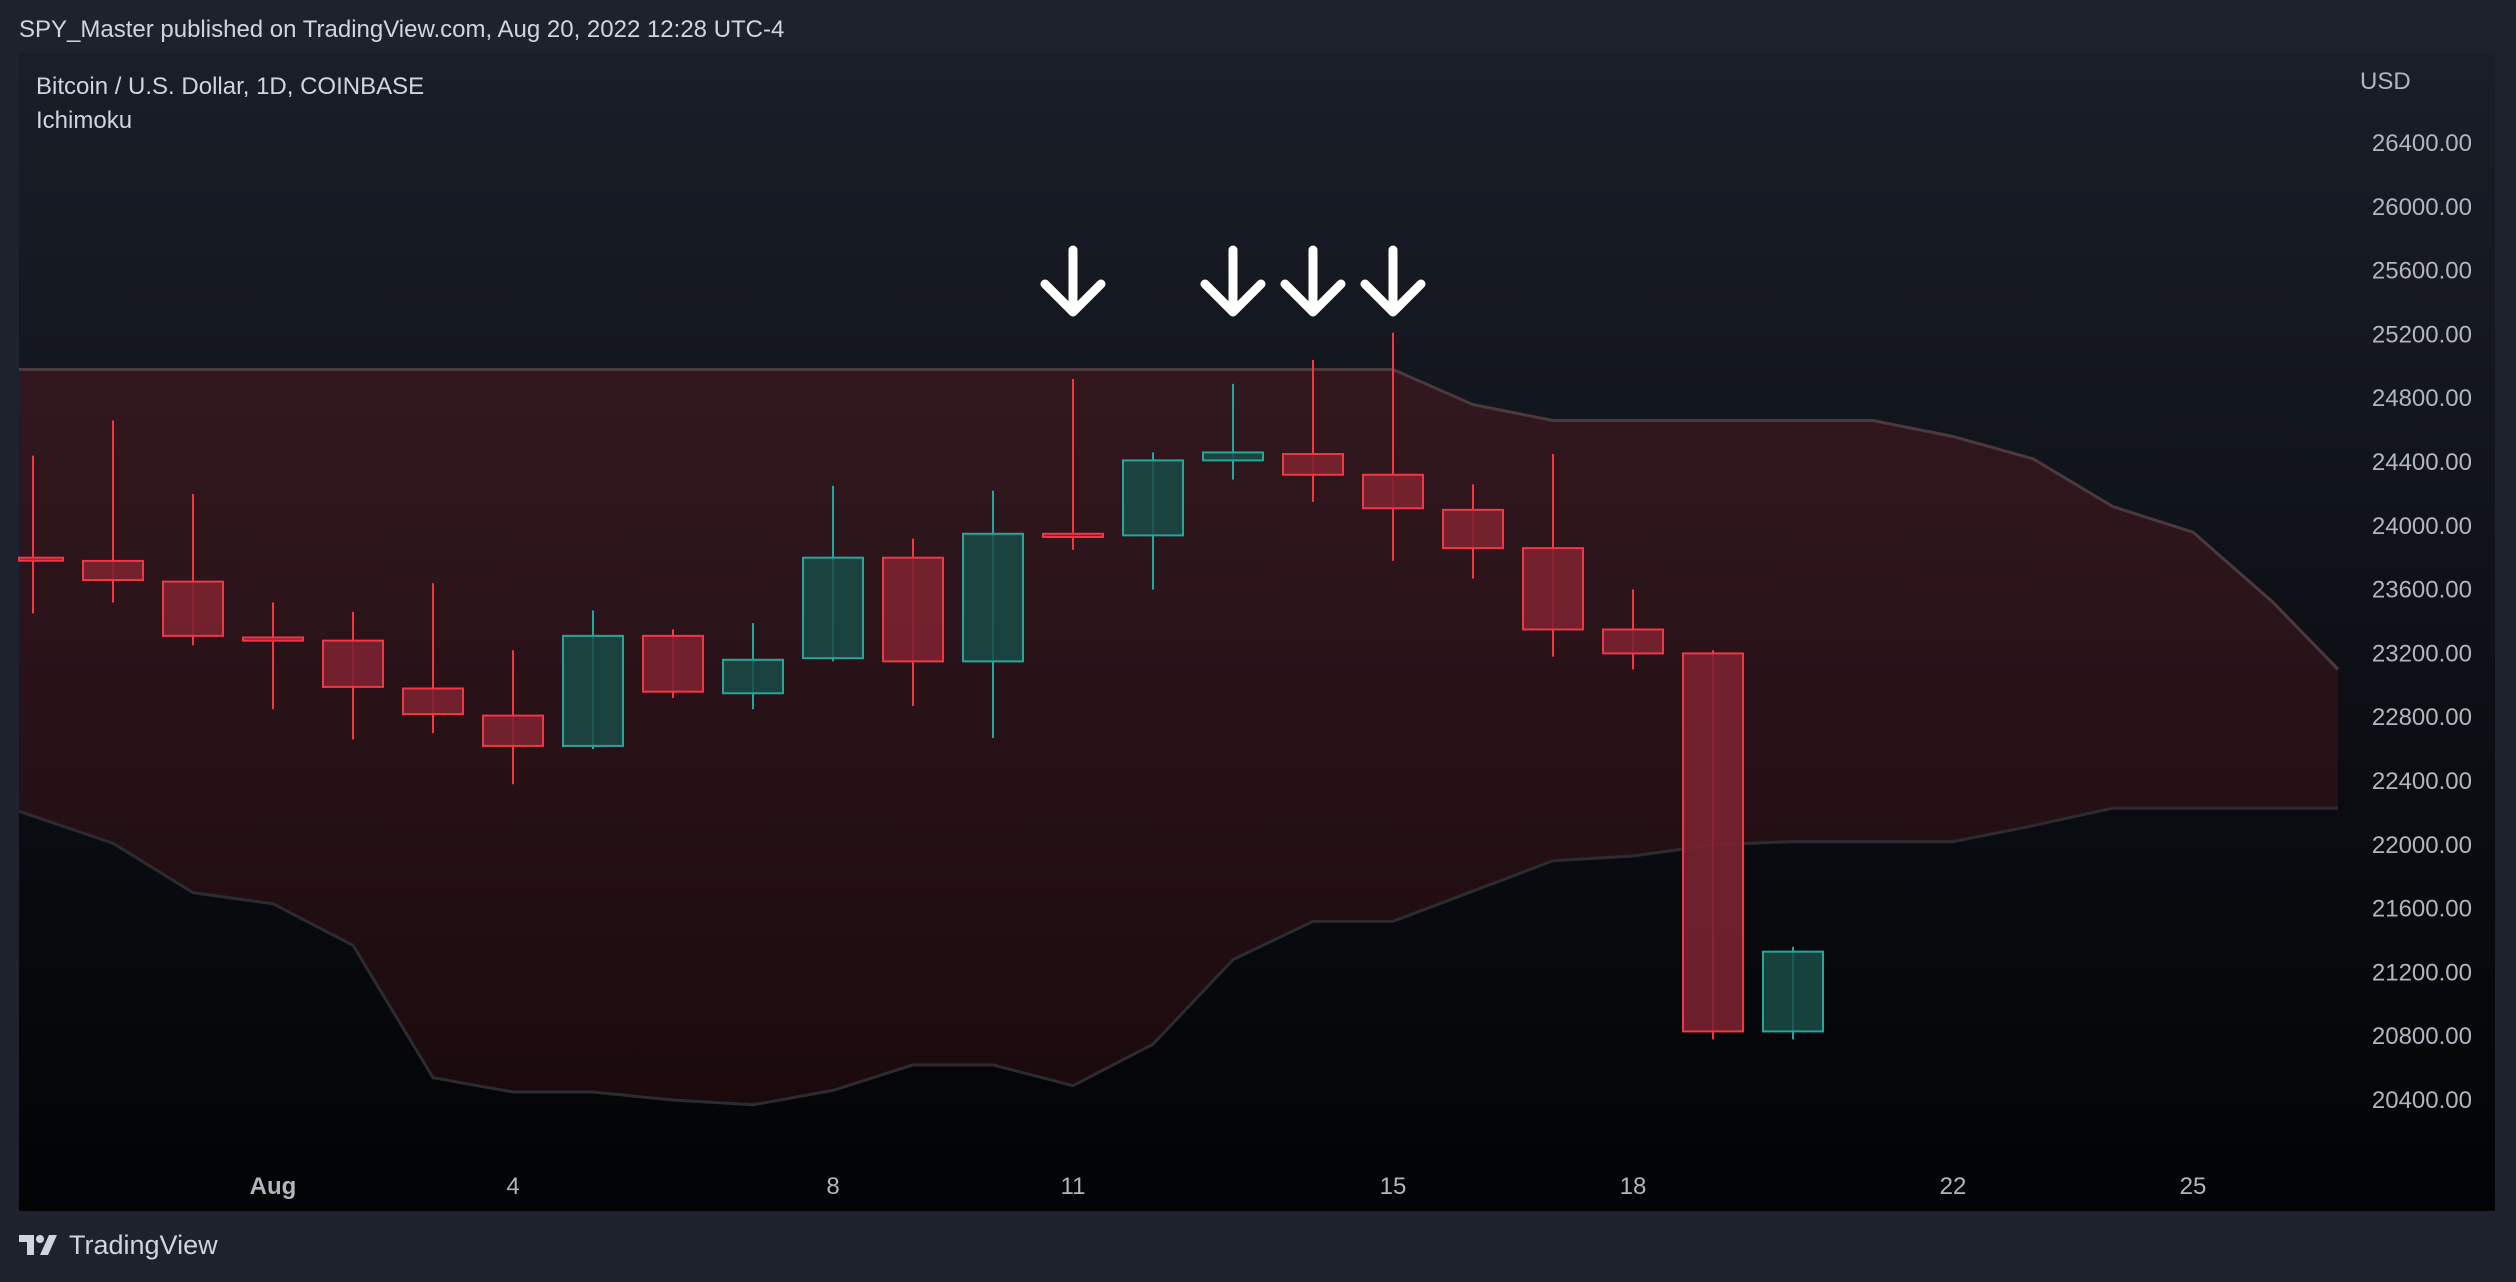 The image size is (2516, 1282). I want to click on date-tick-label: 15, so click(1393, 1186).